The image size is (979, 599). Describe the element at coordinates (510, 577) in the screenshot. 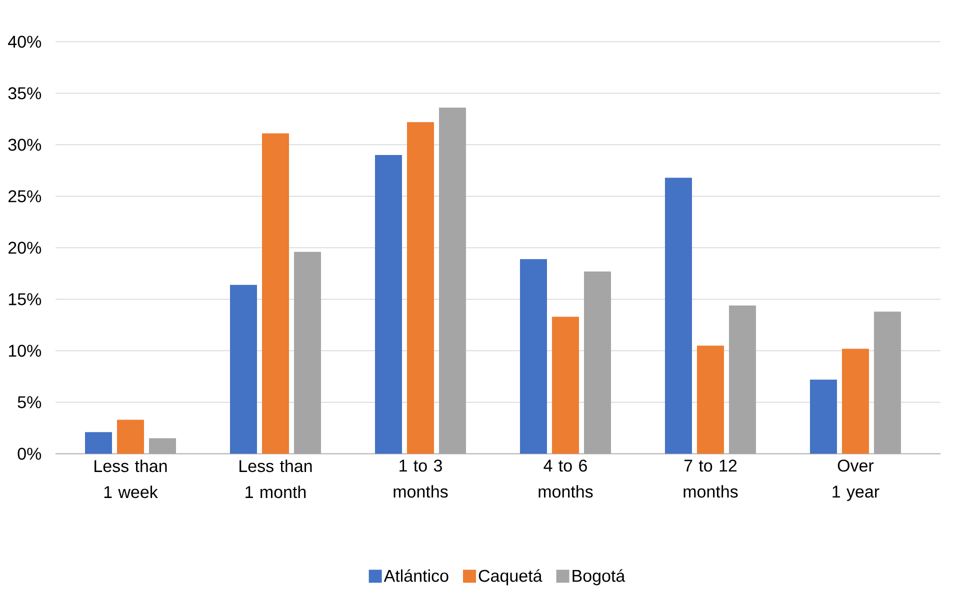

I see `legend-label: Caquetá` at that location.